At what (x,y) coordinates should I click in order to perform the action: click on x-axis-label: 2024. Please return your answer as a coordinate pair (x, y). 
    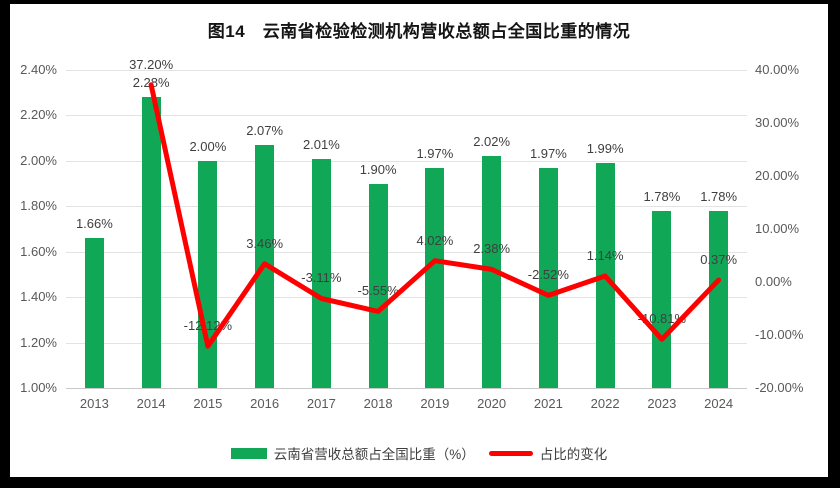
    Looking at the image, I should click on (719, 403).